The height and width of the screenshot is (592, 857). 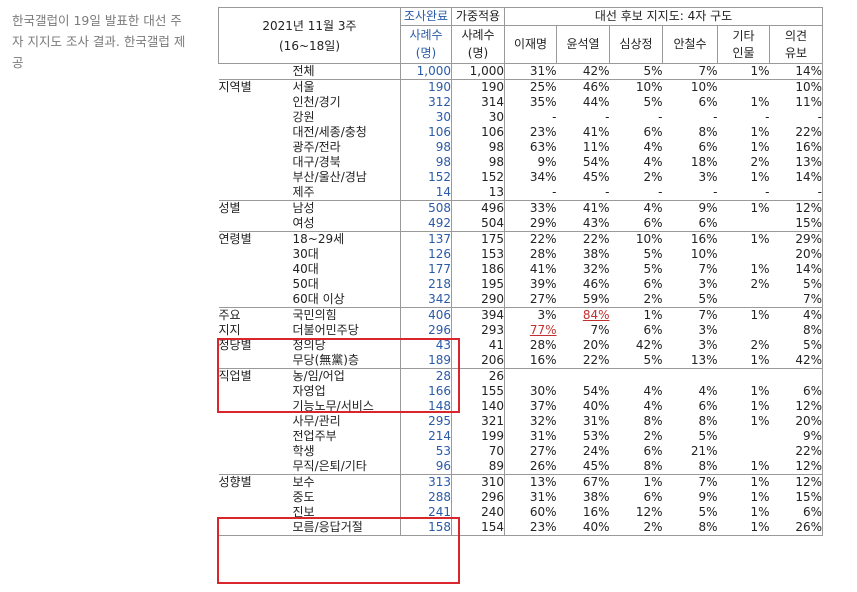 I want to click on table-row: 제주 14 13- - - - - -, so click(x=521, y=193).